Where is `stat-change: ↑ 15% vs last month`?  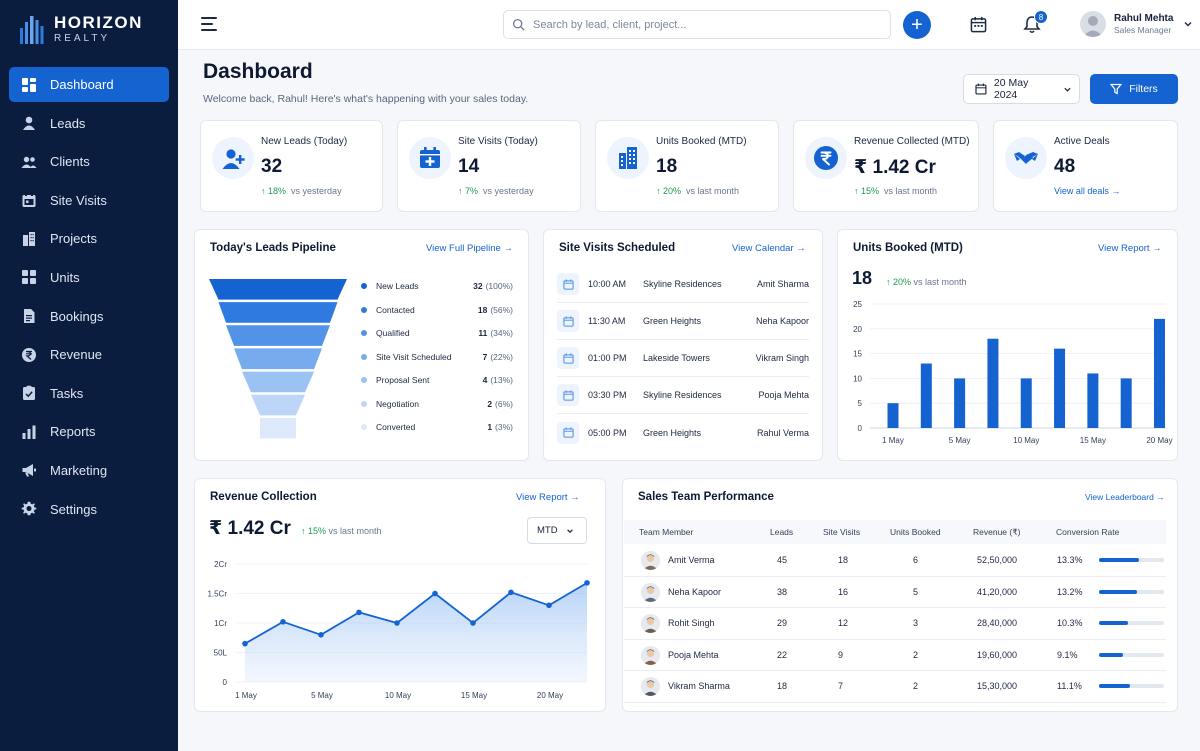
stat-change: ↑ 15% vs last month is located at coordinates (896, 191).